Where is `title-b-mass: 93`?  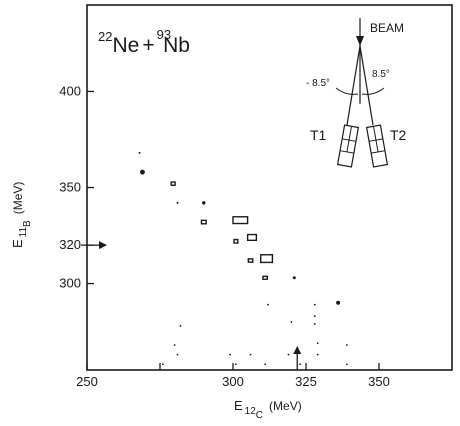 title-b-mass: 93 is located at coordinates (164, 34).